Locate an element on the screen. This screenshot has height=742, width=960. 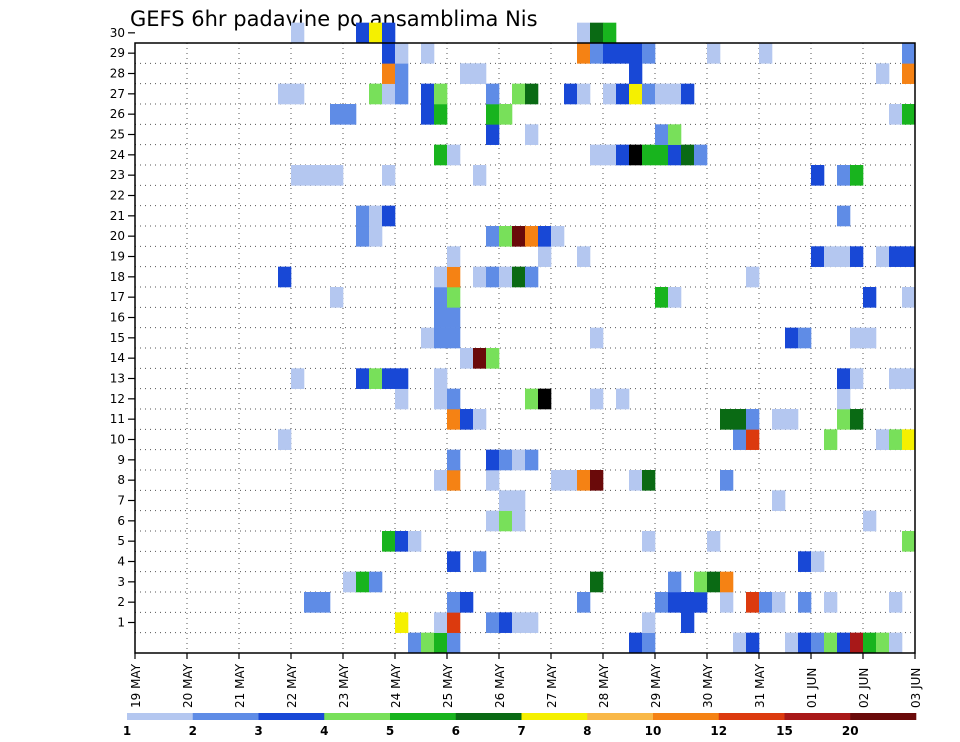
y-tick-label: 24 is located at coordinates (117, 155).